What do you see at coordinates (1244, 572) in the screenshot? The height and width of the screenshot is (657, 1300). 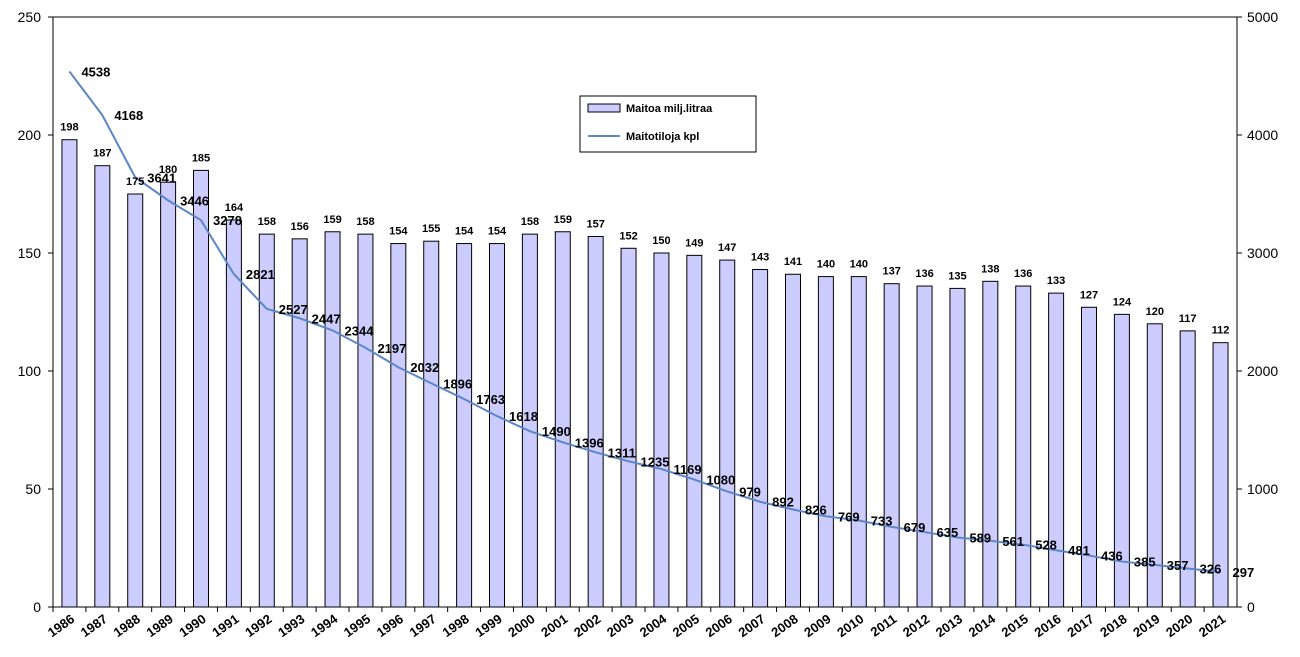 I see `line-value-label: 297` at bounding box center [1244, 572].